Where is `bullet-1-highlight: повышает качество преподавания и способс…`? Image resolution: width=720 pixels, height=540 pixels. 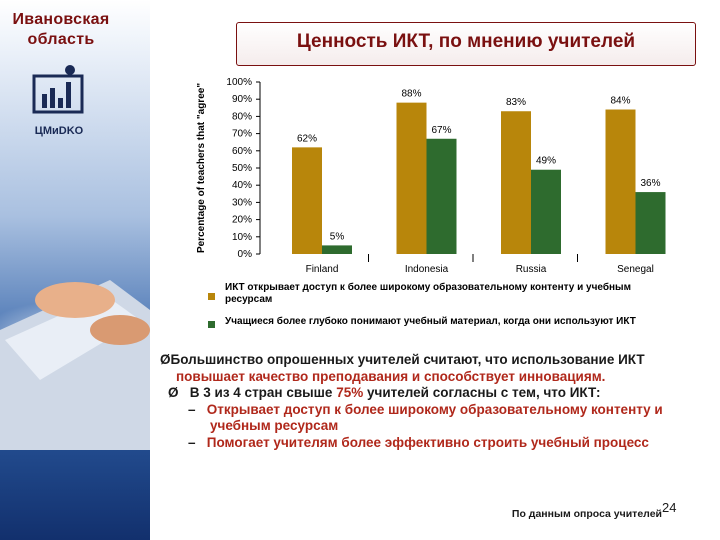 bullet-1-highlight: повышает качество преподавания и способс… is located at coordinates (391, 376).